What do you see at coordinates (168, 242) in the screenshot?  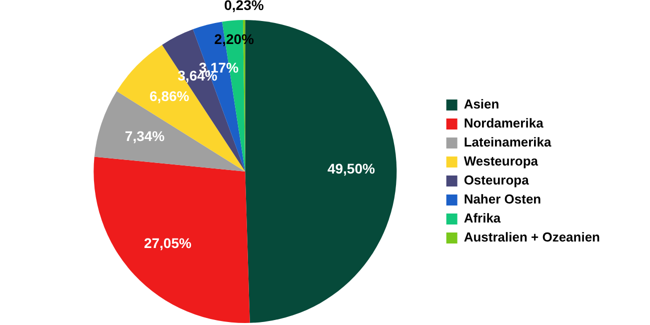 I see `data-label: 27,05%` at bounding box center [168, 242].